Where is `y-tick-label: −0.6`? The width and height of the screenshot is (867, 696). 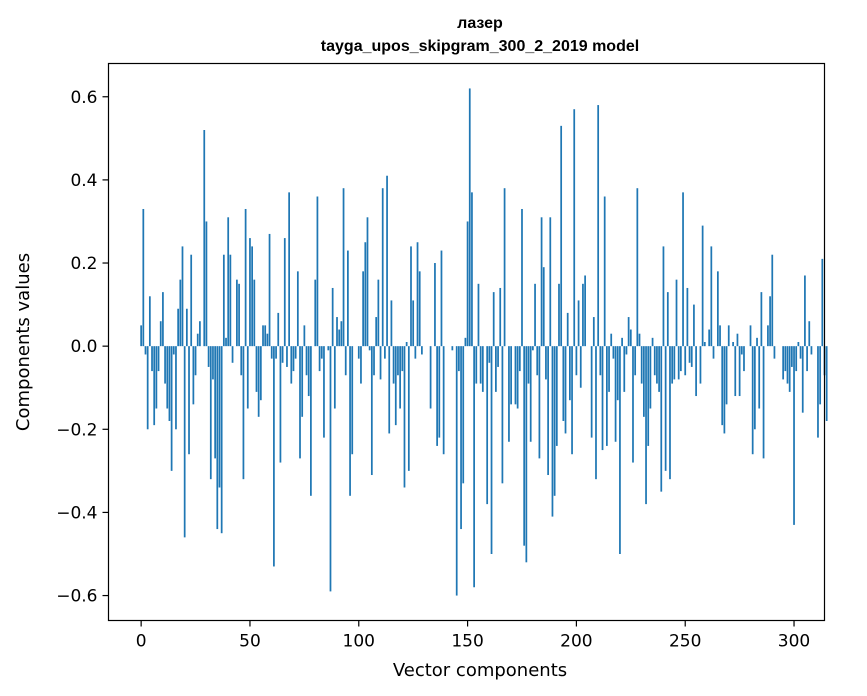
y-tick-label: −0.6 is located at coordinates (76, 597).